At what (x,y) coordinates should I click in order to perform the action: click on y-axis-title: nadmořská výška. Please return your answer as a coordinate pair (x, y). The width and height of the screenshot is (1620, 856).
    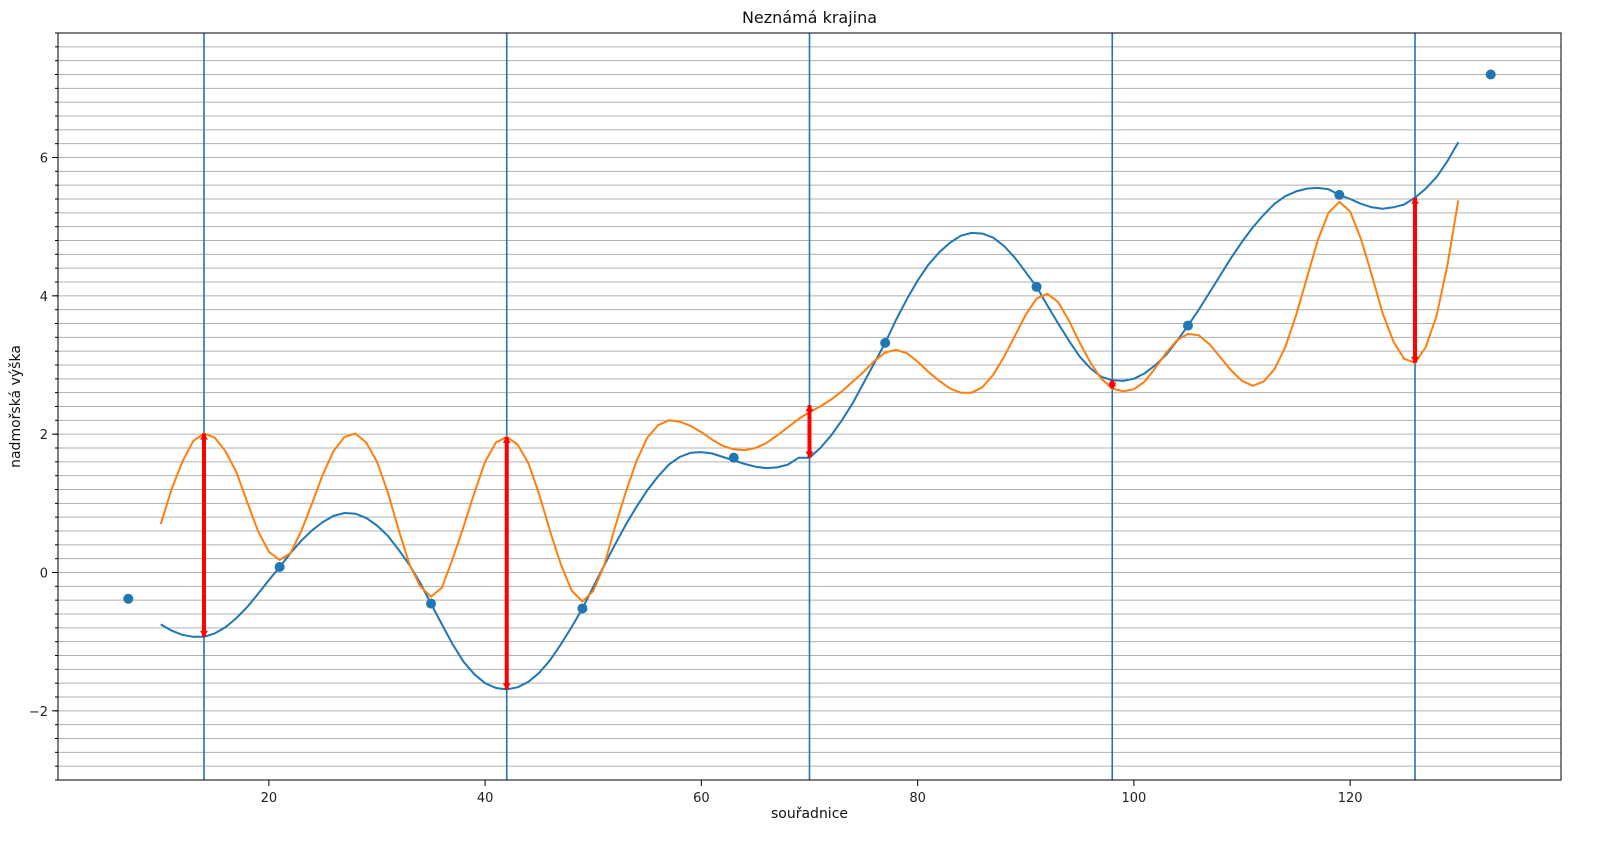
    Looking at the image, I should click on (16, 406).